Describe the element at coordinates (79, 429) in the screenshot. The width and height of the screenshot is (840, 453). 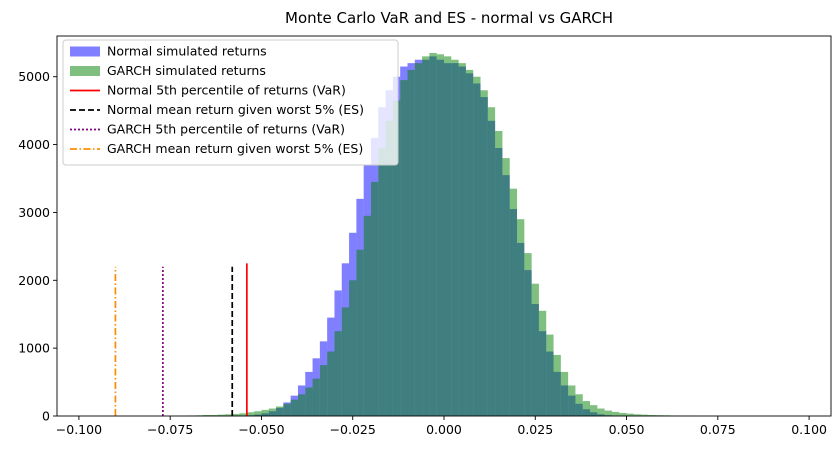
I see `x-tick-label: −0.100` at that location.